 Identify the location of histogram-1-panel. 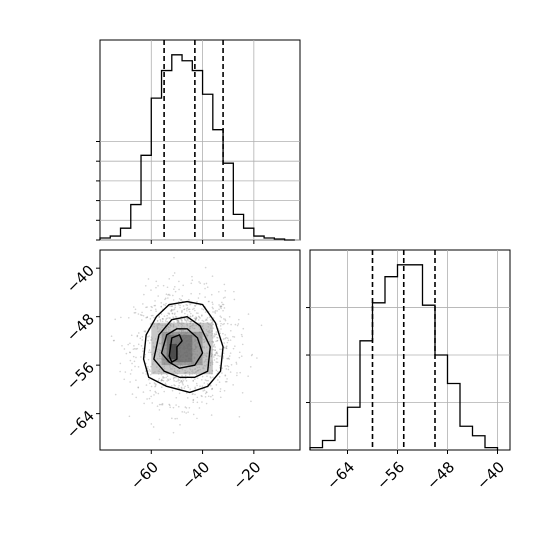
(198, 141).